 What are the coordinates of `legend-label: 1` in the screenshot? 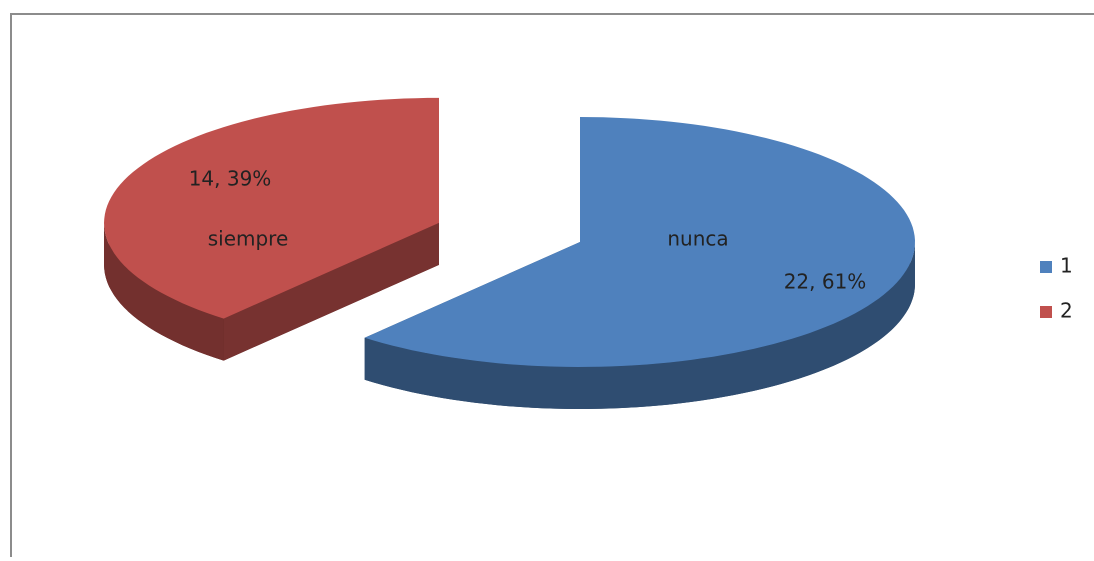 It's located at (1066, 266).